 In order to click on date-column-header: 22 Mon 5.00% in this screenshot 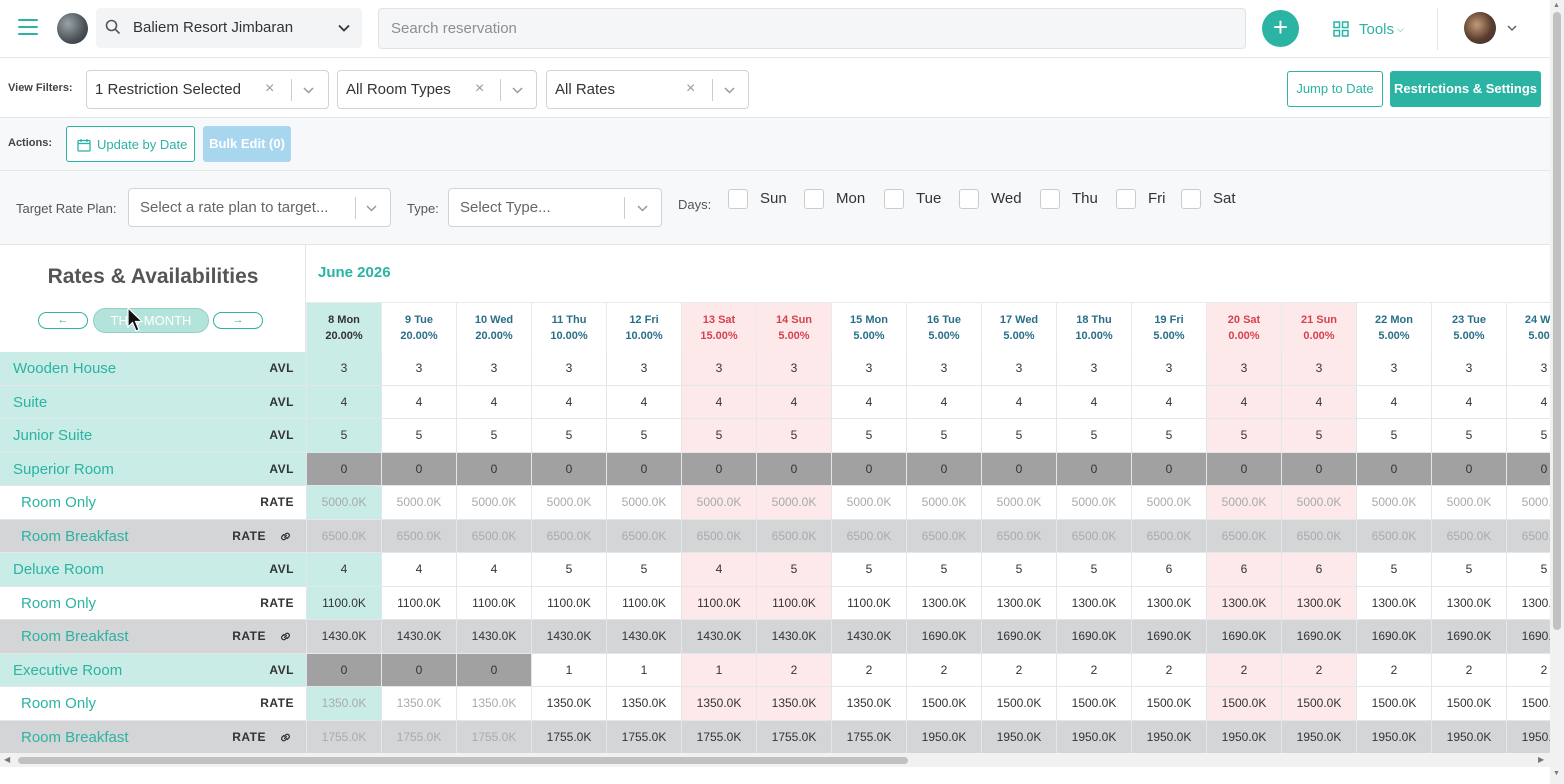, I will do `click(1393, 327)`.